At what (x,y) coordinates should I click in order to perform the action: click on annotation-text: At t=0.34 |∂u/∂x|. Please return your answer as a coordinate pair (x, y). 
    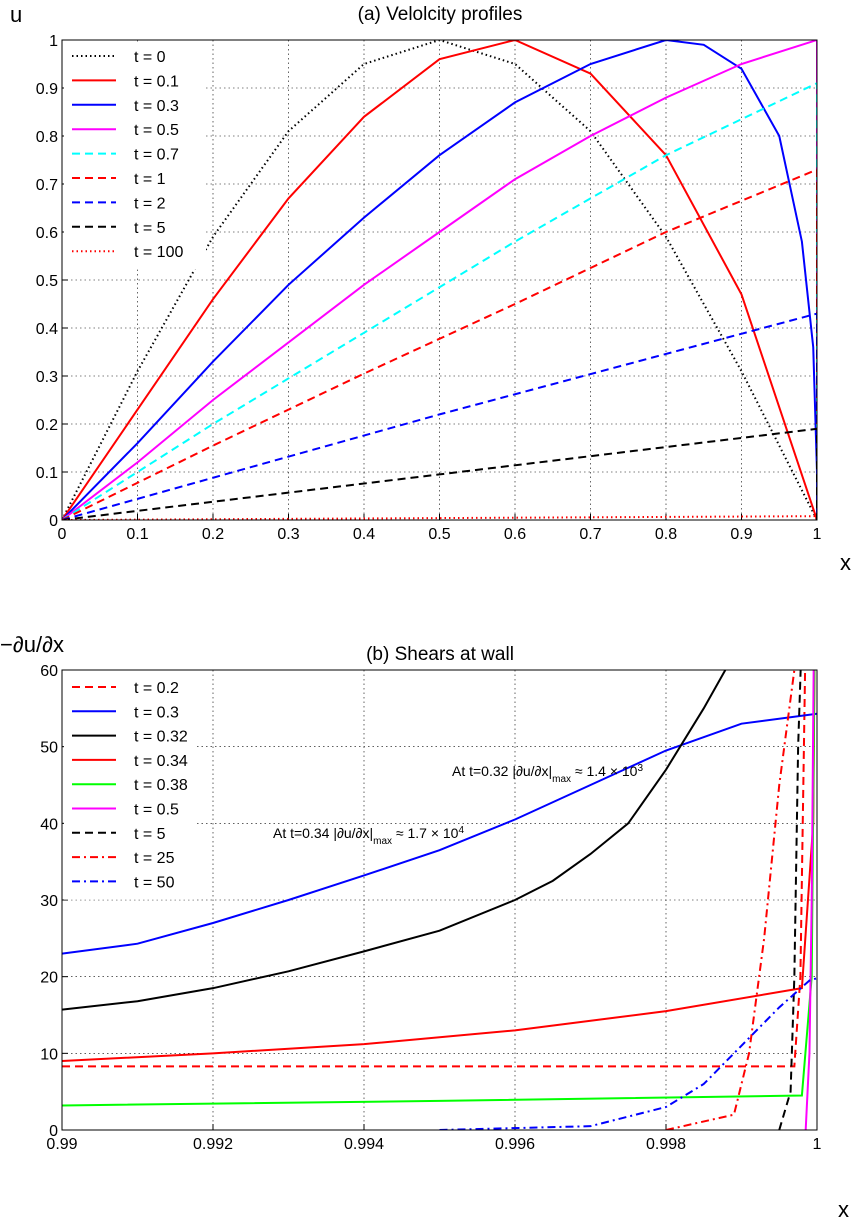
    Looking at the image, I should click on (323, 833).